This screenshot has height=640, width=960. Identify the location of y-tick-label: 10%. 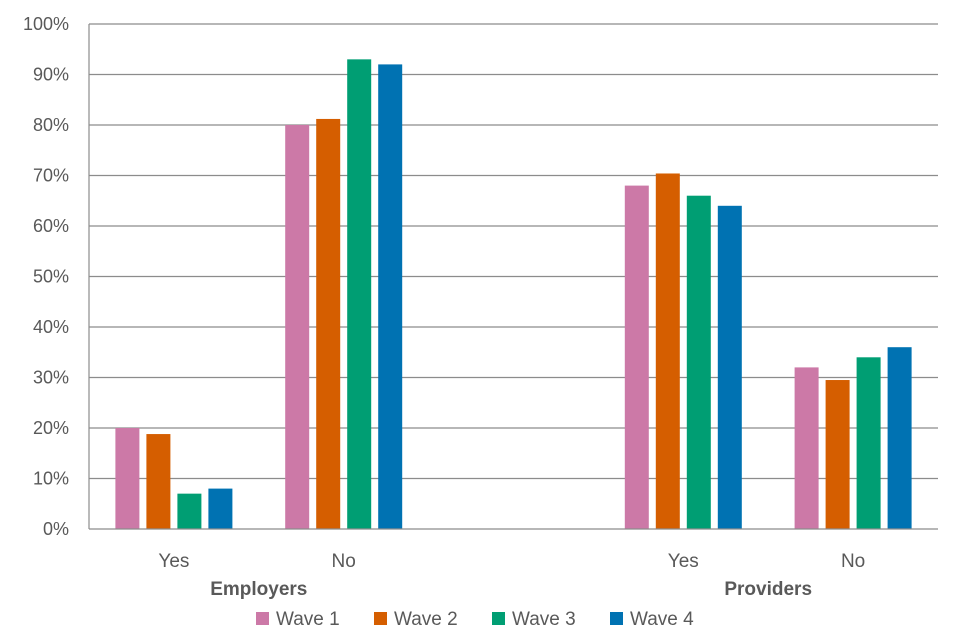
(51, 479).